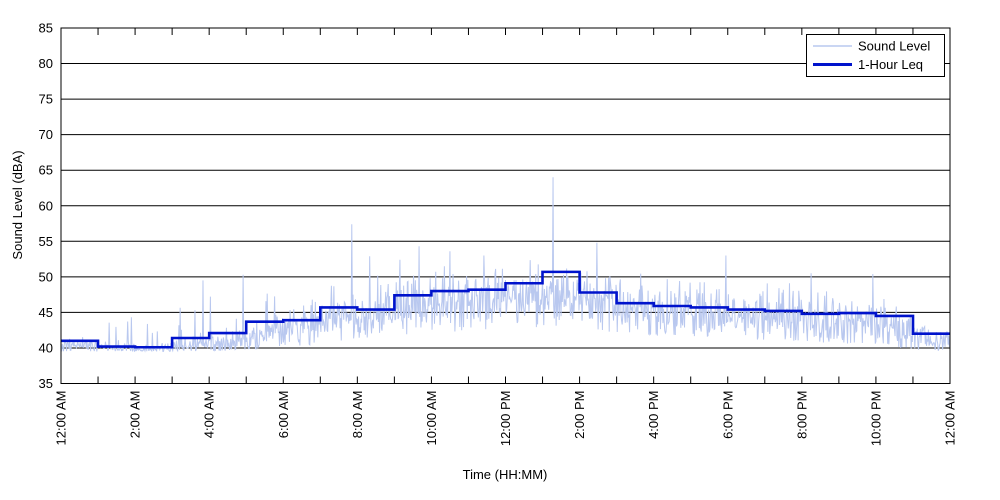  I want to click on x-tick-label: 8:00 AM, so click(357, 415).